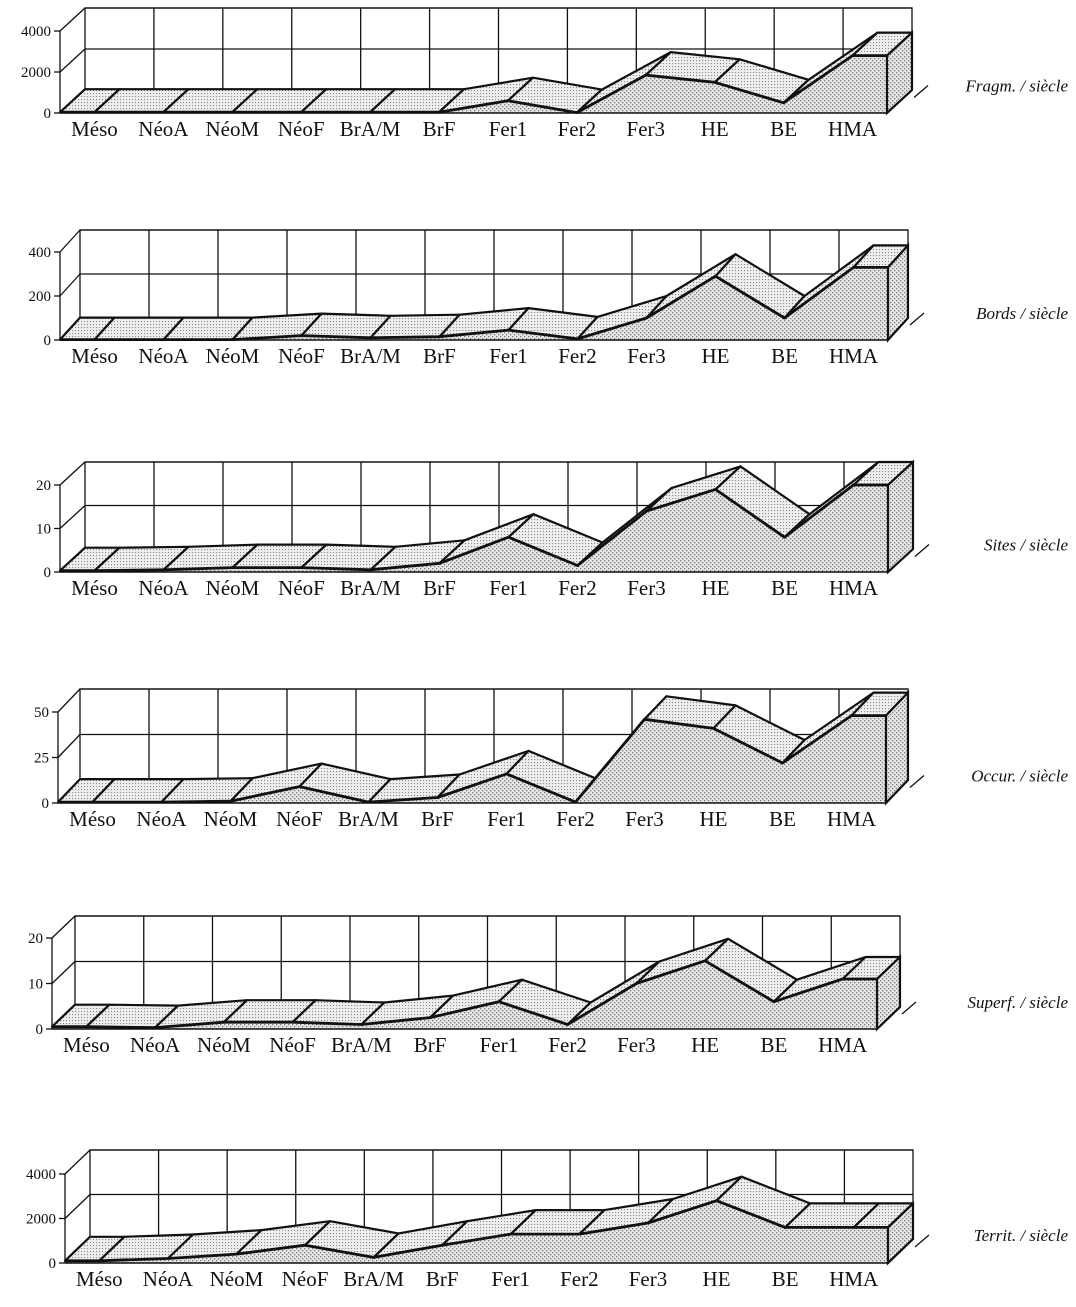 Image resolution: width=1076 pixels, height=1307 pixels. What do you see at coordinates (1021, 1235) in the screenshot?
I see `series-side-label: Territ. / siècle` at bounding box center [1021, 1235].